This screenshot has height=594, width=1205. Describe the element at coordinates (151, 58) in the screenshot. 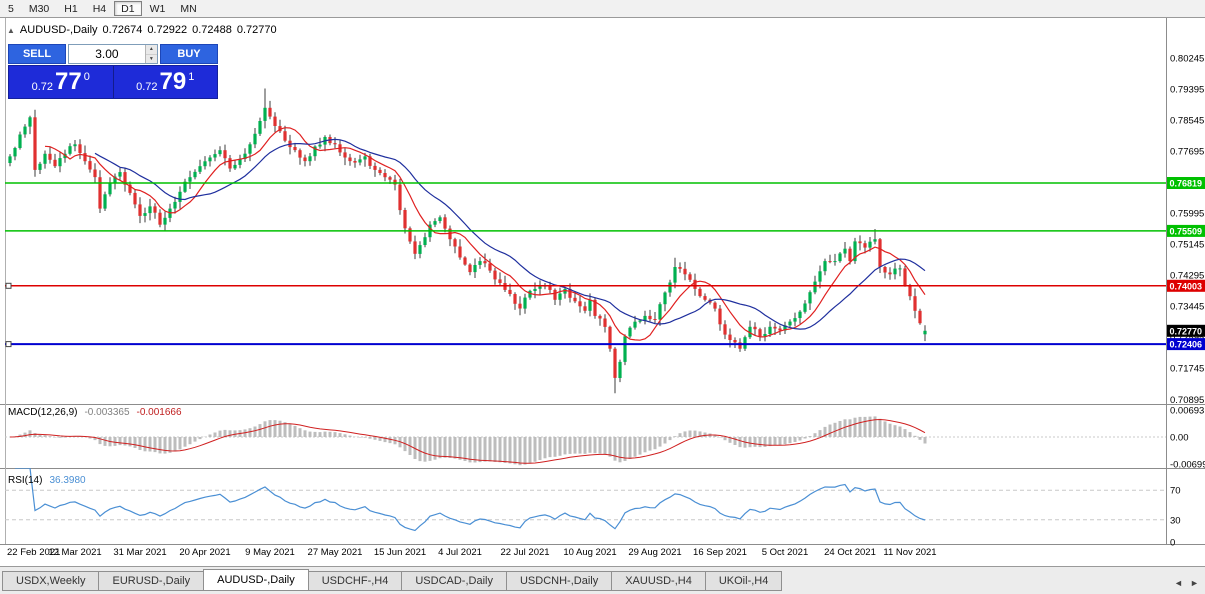

I see `volume-down-button: ▼` at that location.